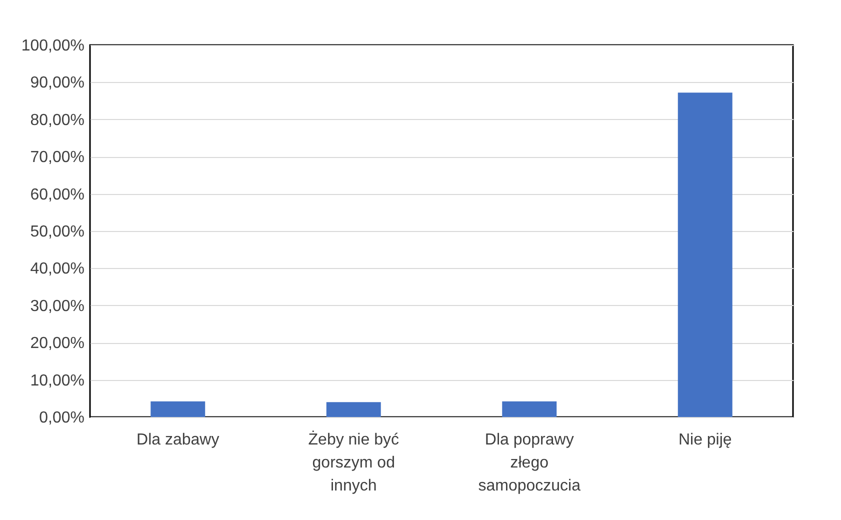 The width and height of the screenshot is (841, 520). I want to click on x-tick-label: Dla poprawy złego samopoczucia, so click(529, 463).